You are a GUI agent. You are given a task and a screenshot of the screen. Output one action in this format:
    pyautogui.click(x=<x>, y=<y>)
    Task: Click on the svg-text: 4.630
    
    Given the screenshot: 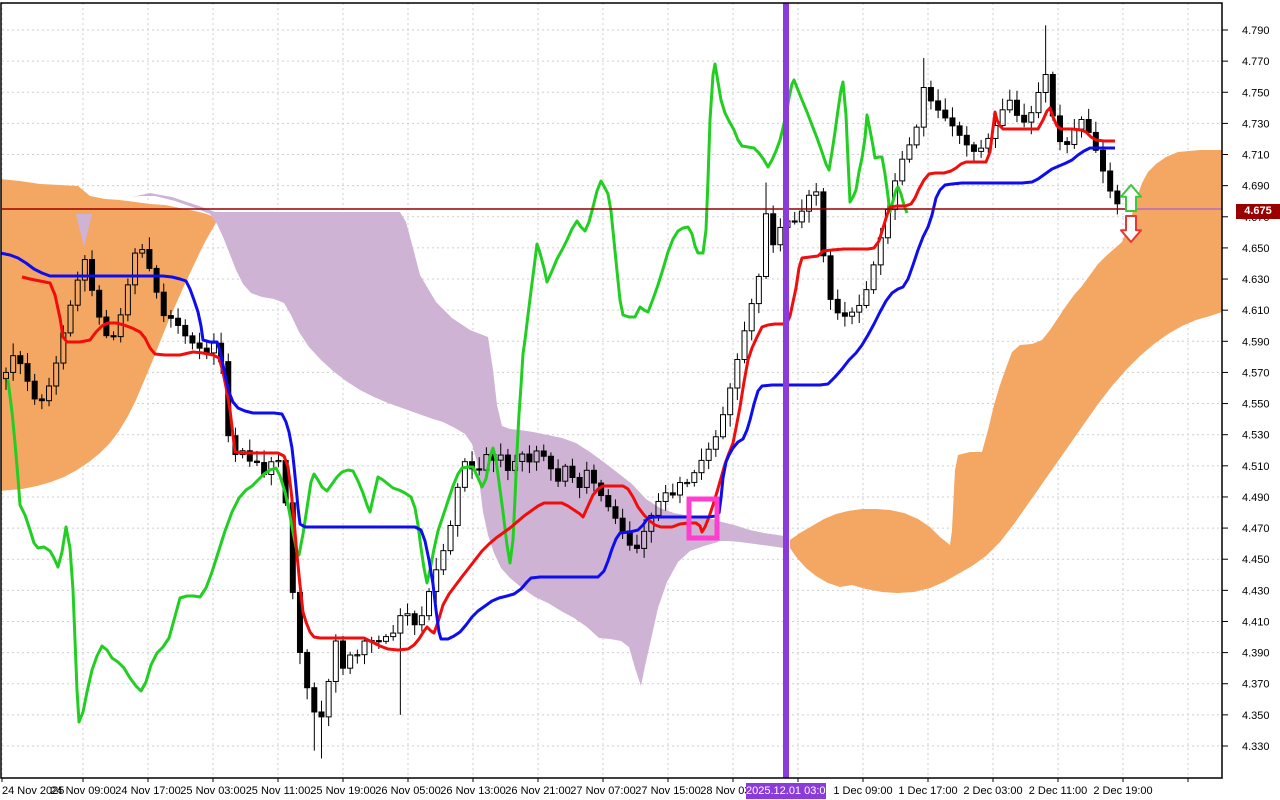 What is the action you would take?
    pyautogui.click(x=1256, y=280)
    